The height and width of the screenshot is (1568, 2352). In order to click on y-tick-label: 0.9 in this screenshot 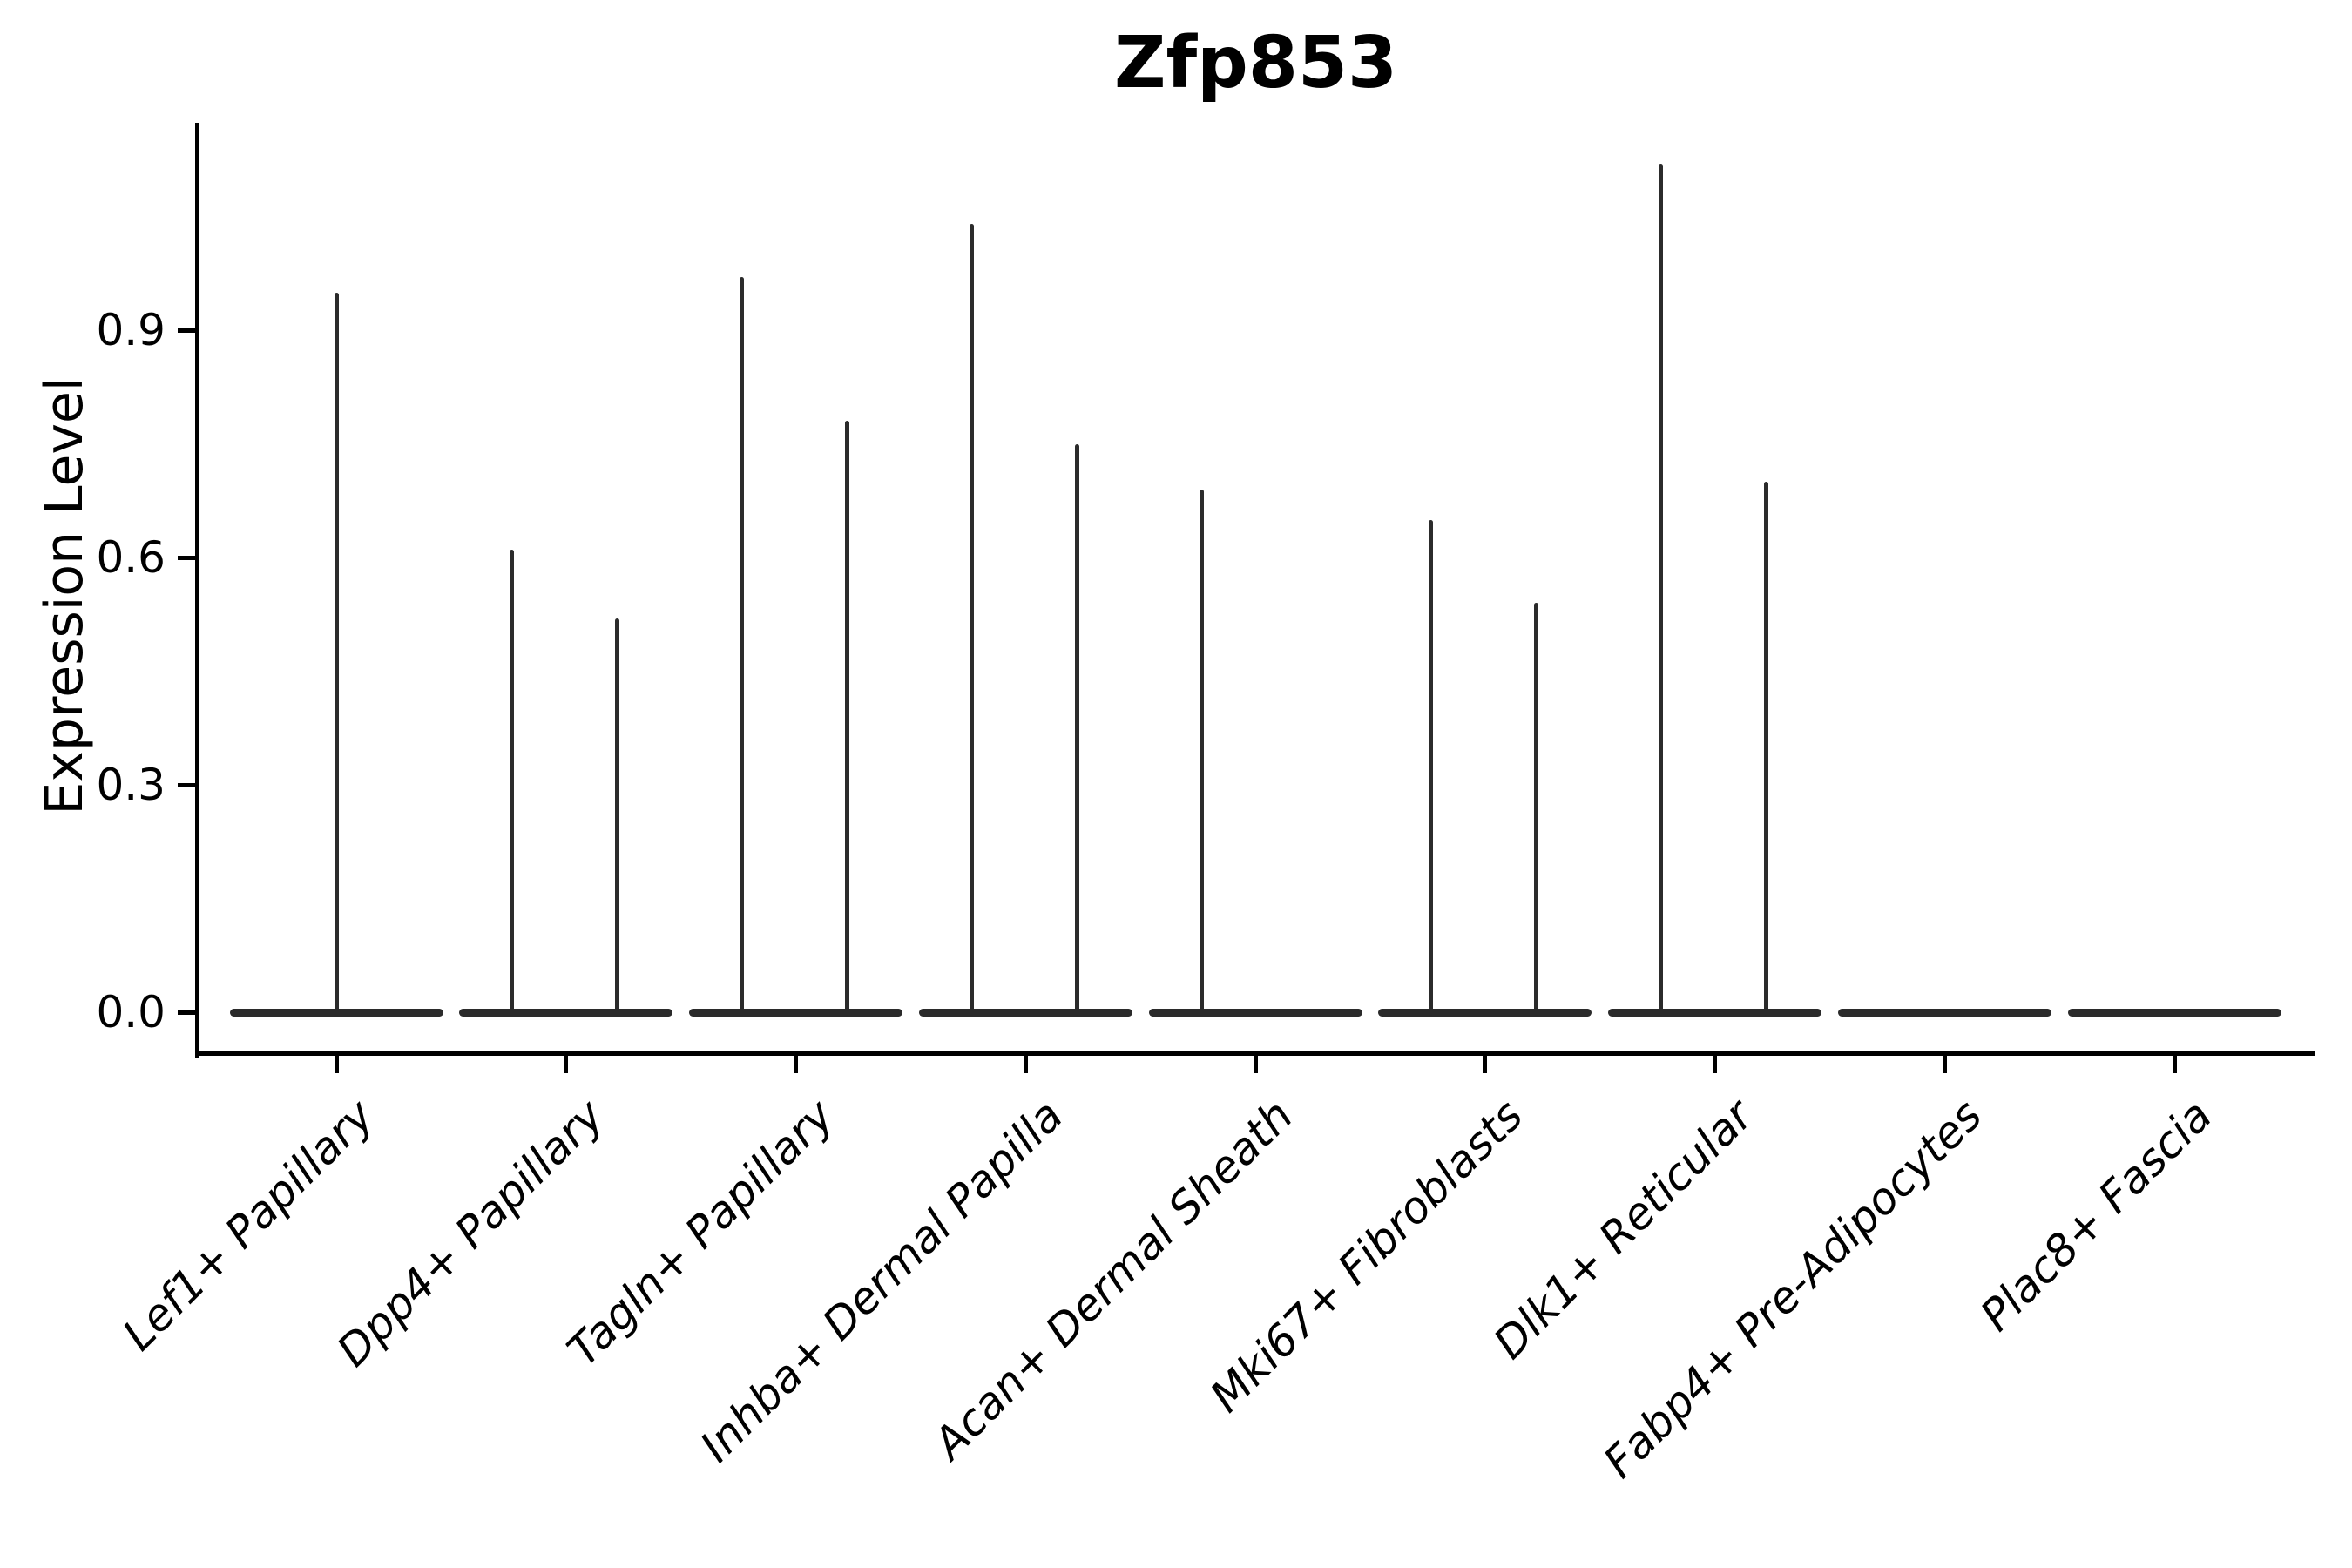, I will do `click(131, 330)`.